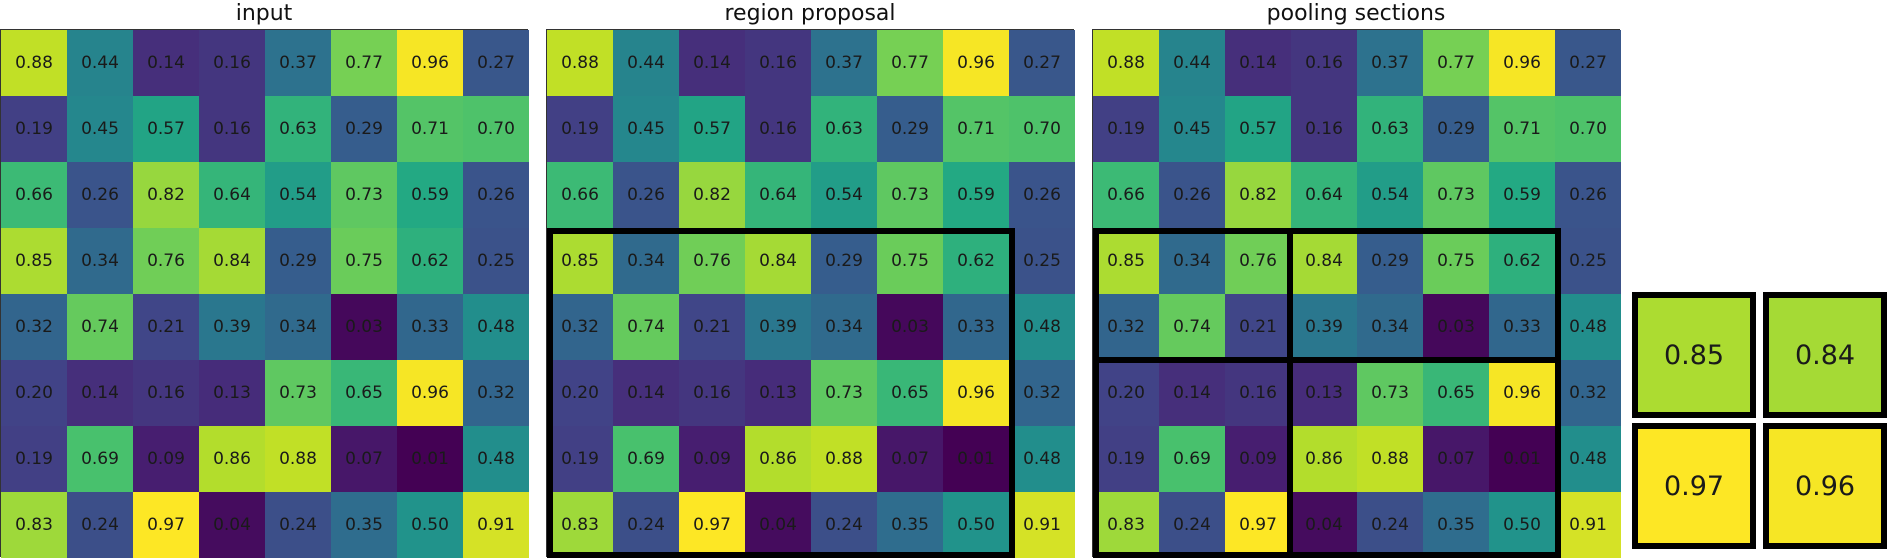 This screenshot has height=558, width=1893. What do you see at coordinates (1522, 261) in the screenshot?
I see `matrix-cell: 0.62` at bounding box center [1522, 261].